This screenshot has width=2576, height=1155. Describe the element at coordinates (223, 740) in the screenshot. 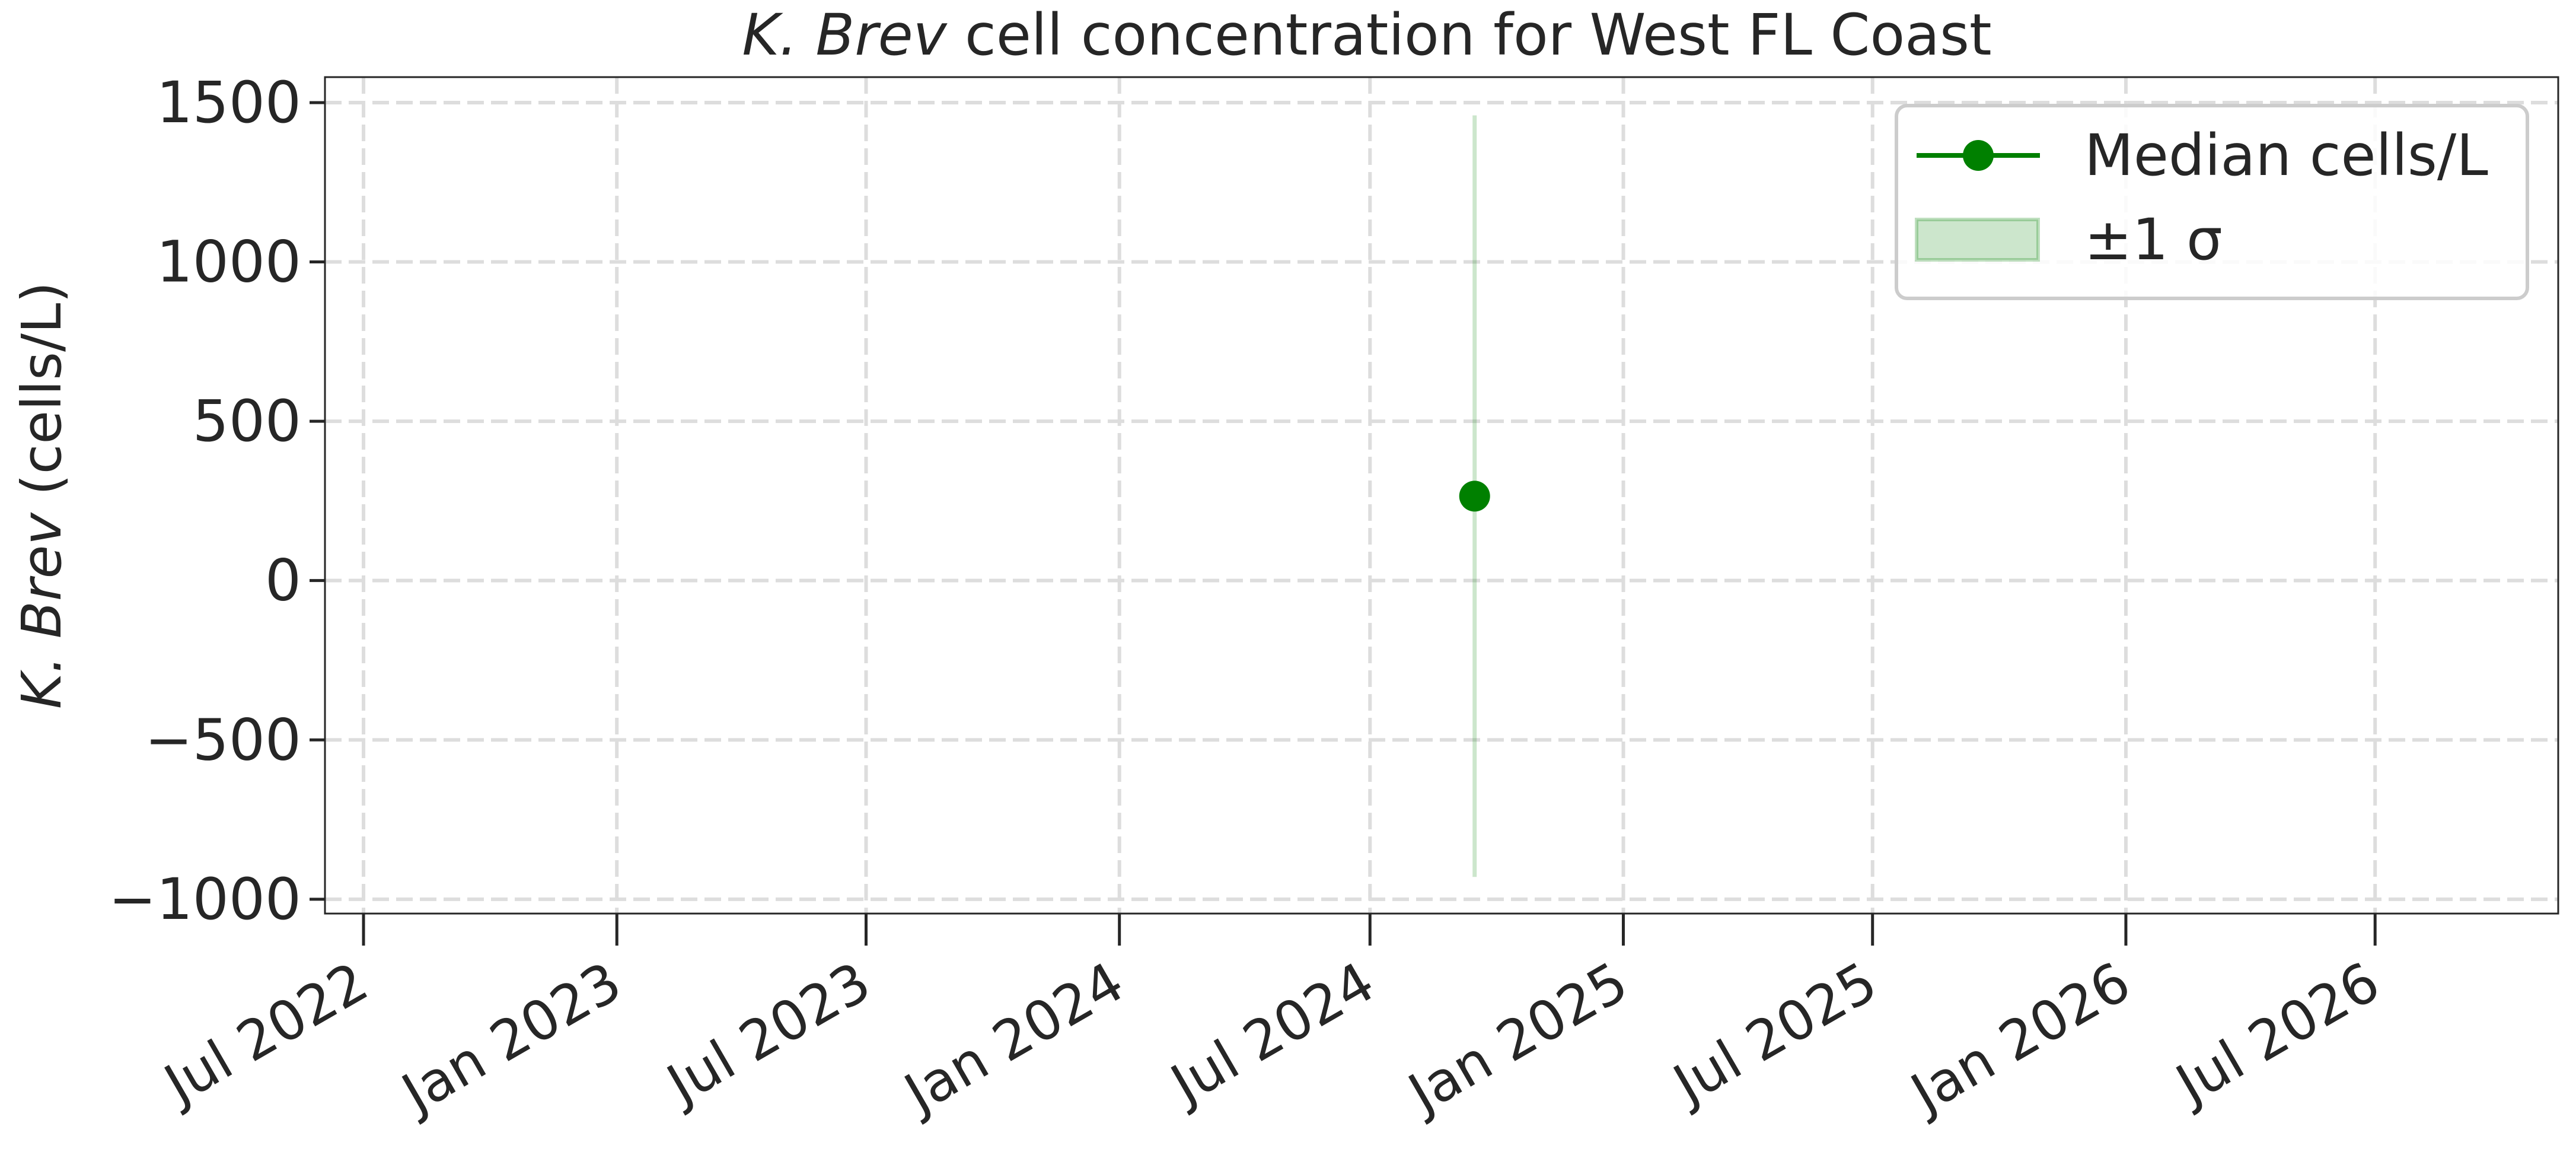

I see `y-tick-label: −500` at that location.